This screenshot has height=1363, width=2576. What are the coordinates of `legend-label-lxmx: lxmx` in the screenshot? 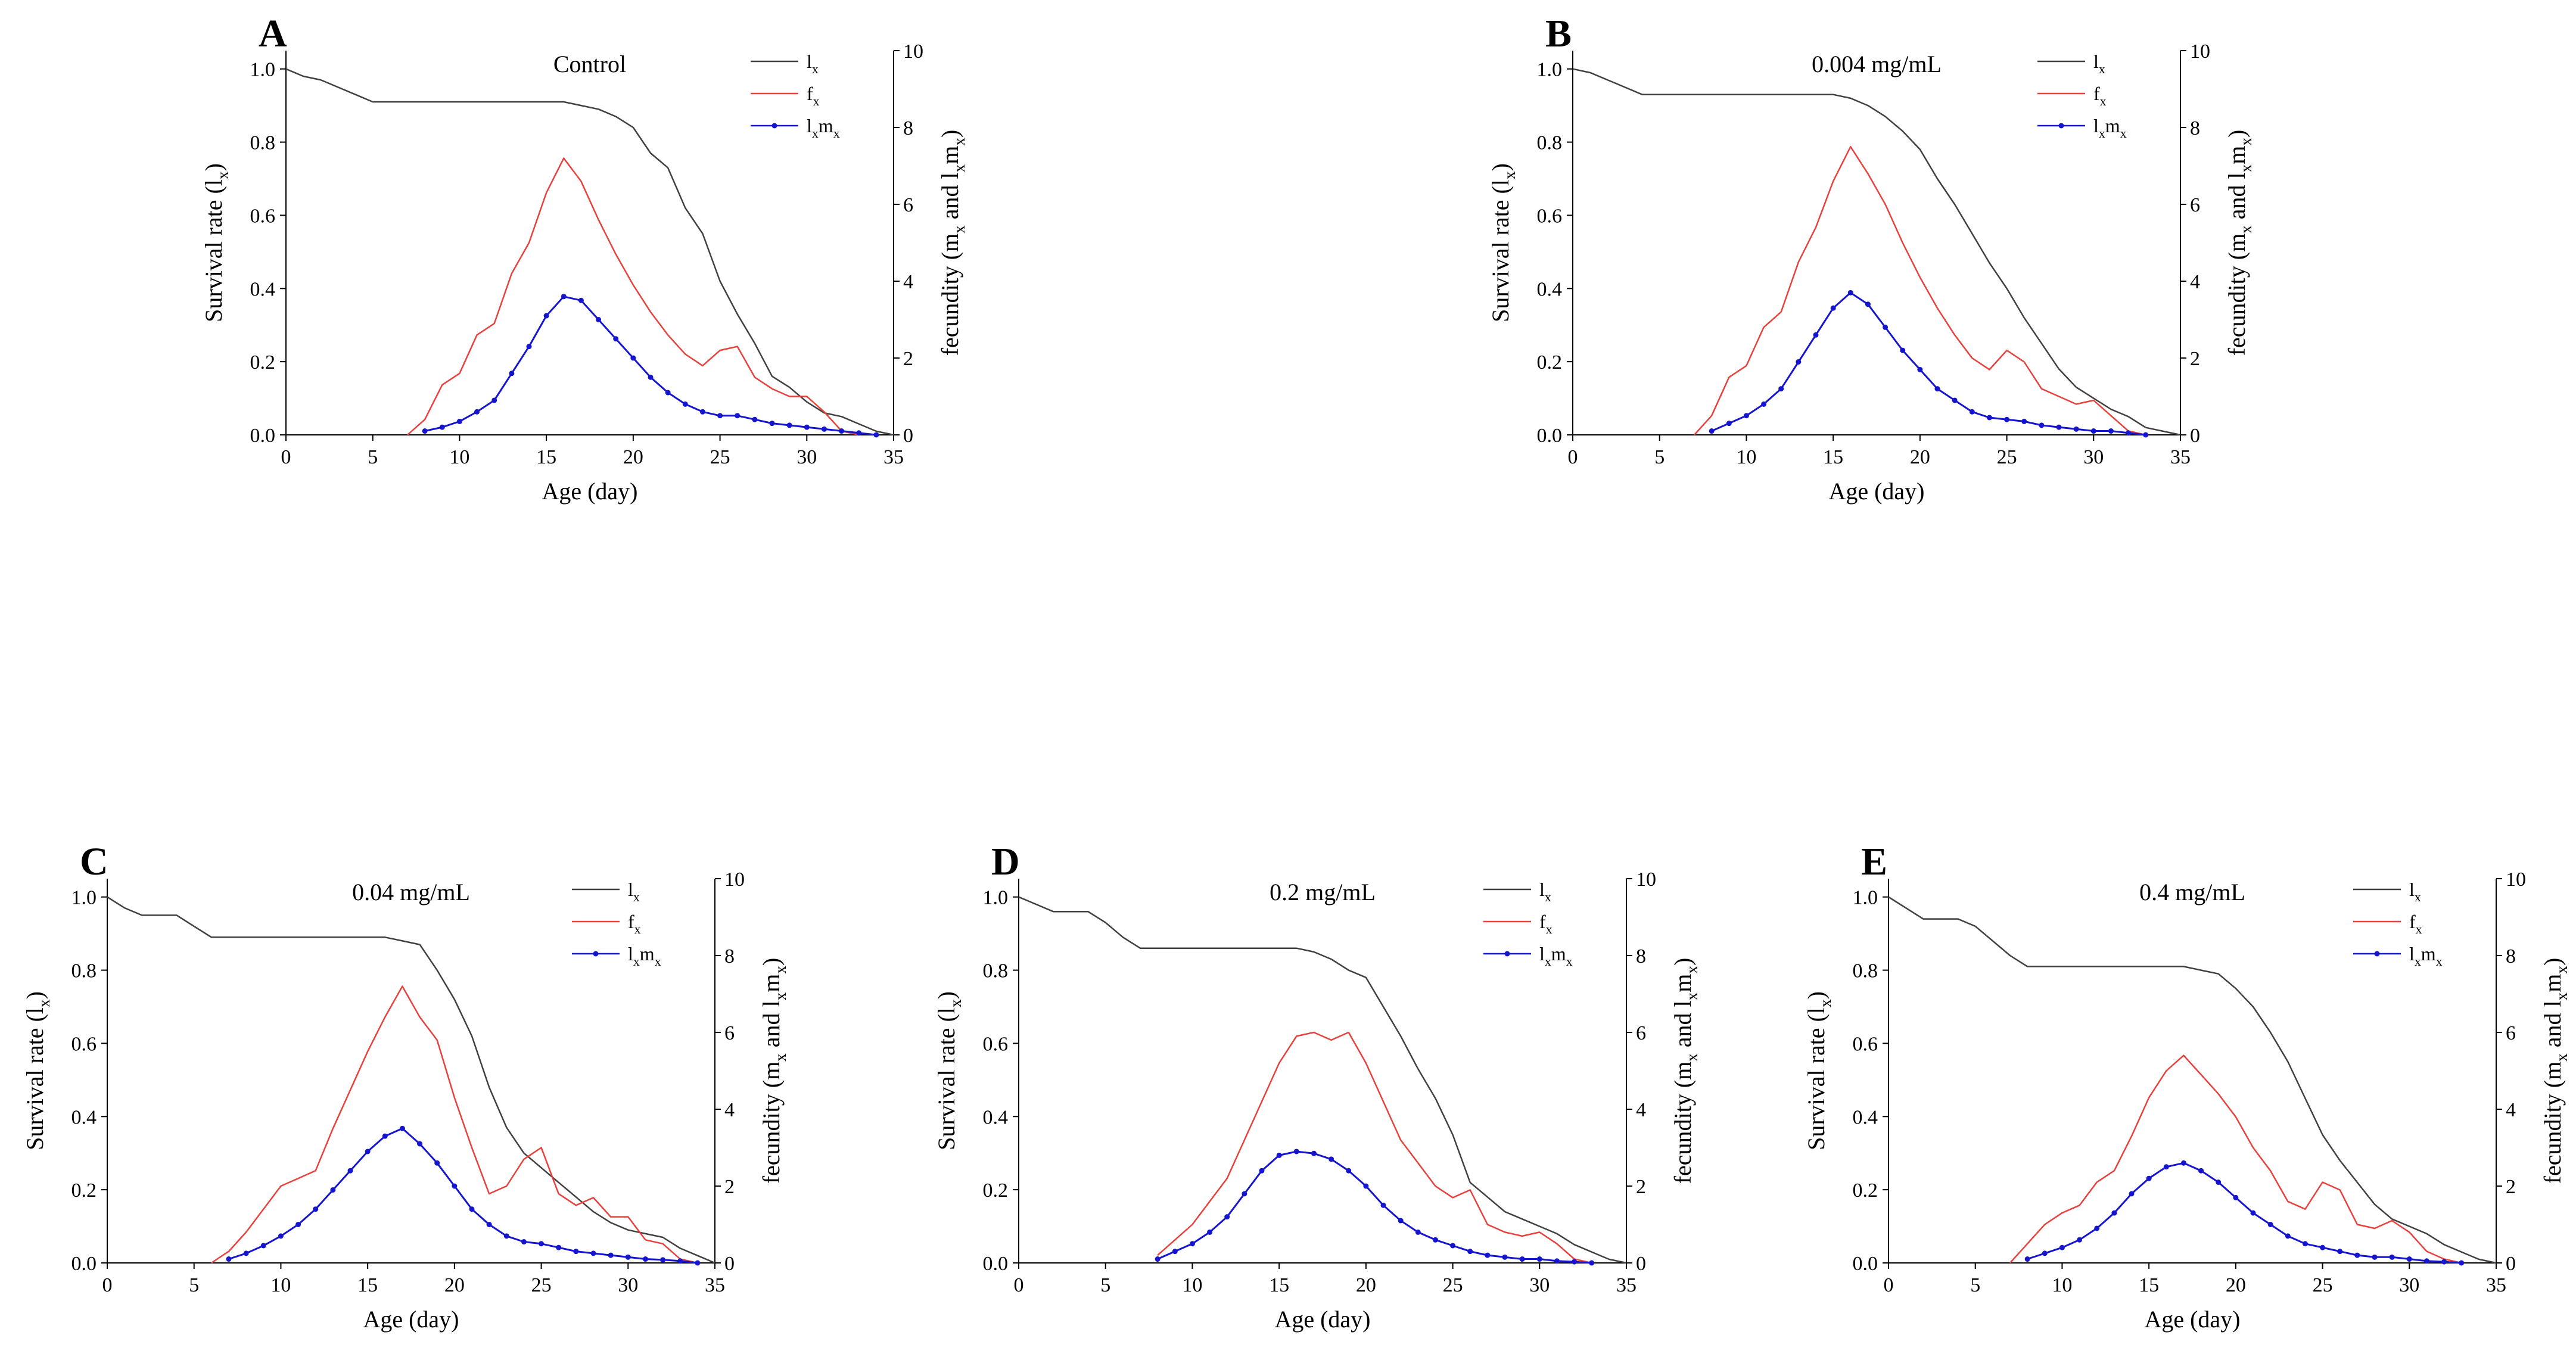 It's located at (823, 128).